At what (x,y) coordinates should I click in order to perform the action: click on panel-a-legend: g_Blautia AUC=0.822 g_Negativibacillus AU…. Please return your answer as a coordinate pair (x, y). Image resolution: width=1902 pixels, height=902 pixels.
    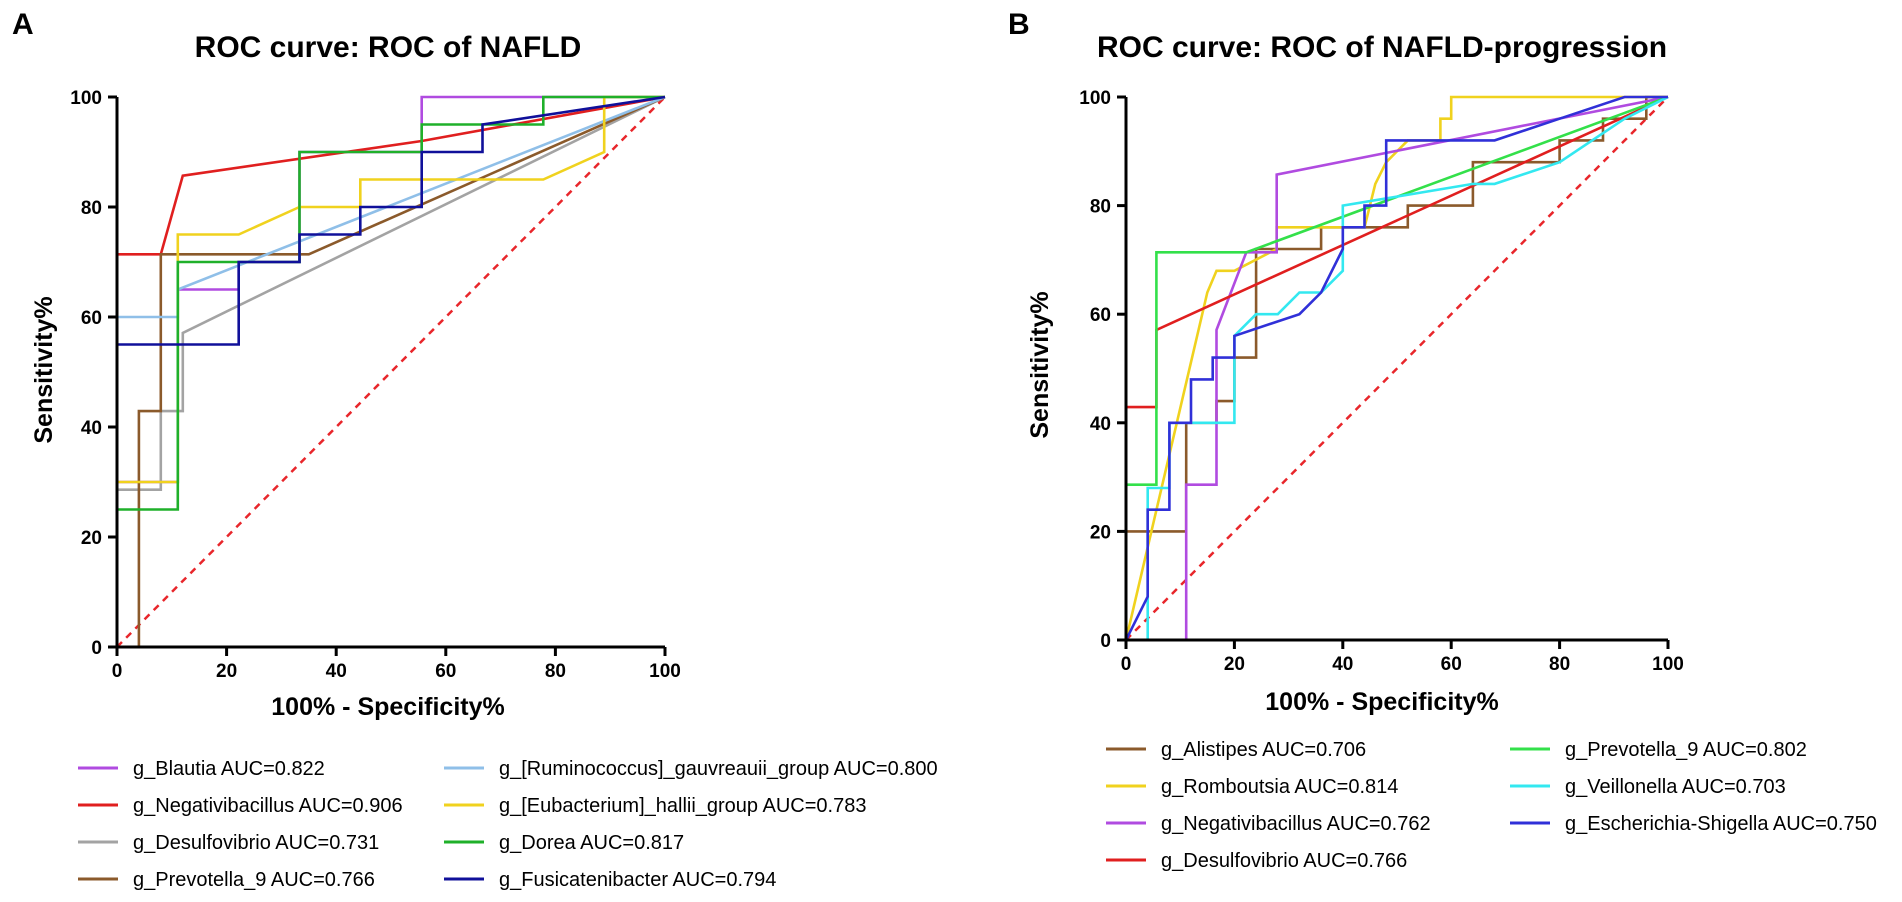
    Looking at the image, I should click on (508, 824).